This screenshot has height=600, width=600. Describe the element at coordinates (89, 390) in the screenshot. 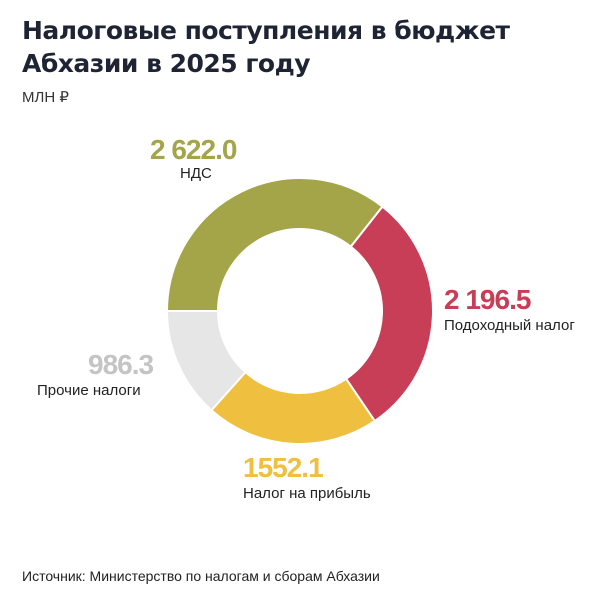

I see `category-label-other-taxes: Прочие налоги` at that location.